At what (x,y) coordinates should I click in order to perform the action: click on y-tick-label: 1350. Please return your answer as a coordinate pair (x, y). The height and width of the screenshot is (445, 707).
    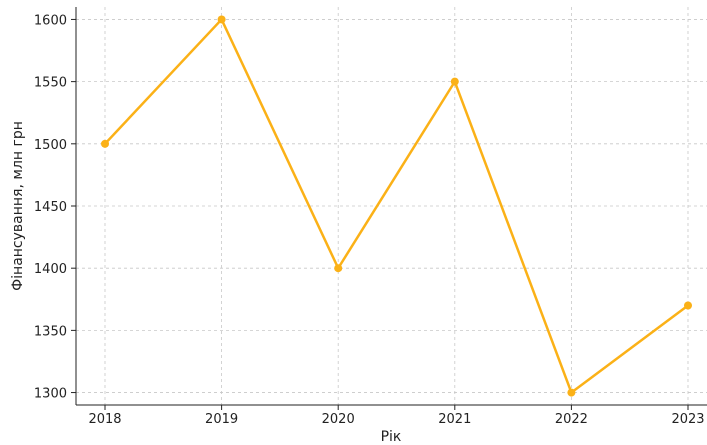
    Looking at the image, I should click on (50, 331).